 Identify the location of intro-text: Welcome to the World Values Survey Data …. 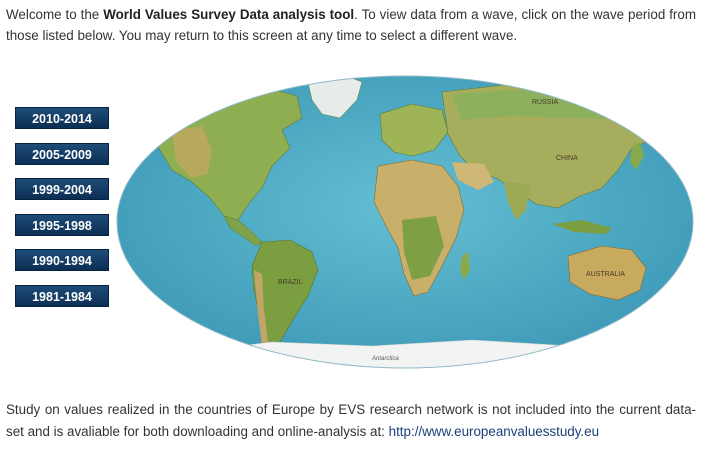
(351, 25).